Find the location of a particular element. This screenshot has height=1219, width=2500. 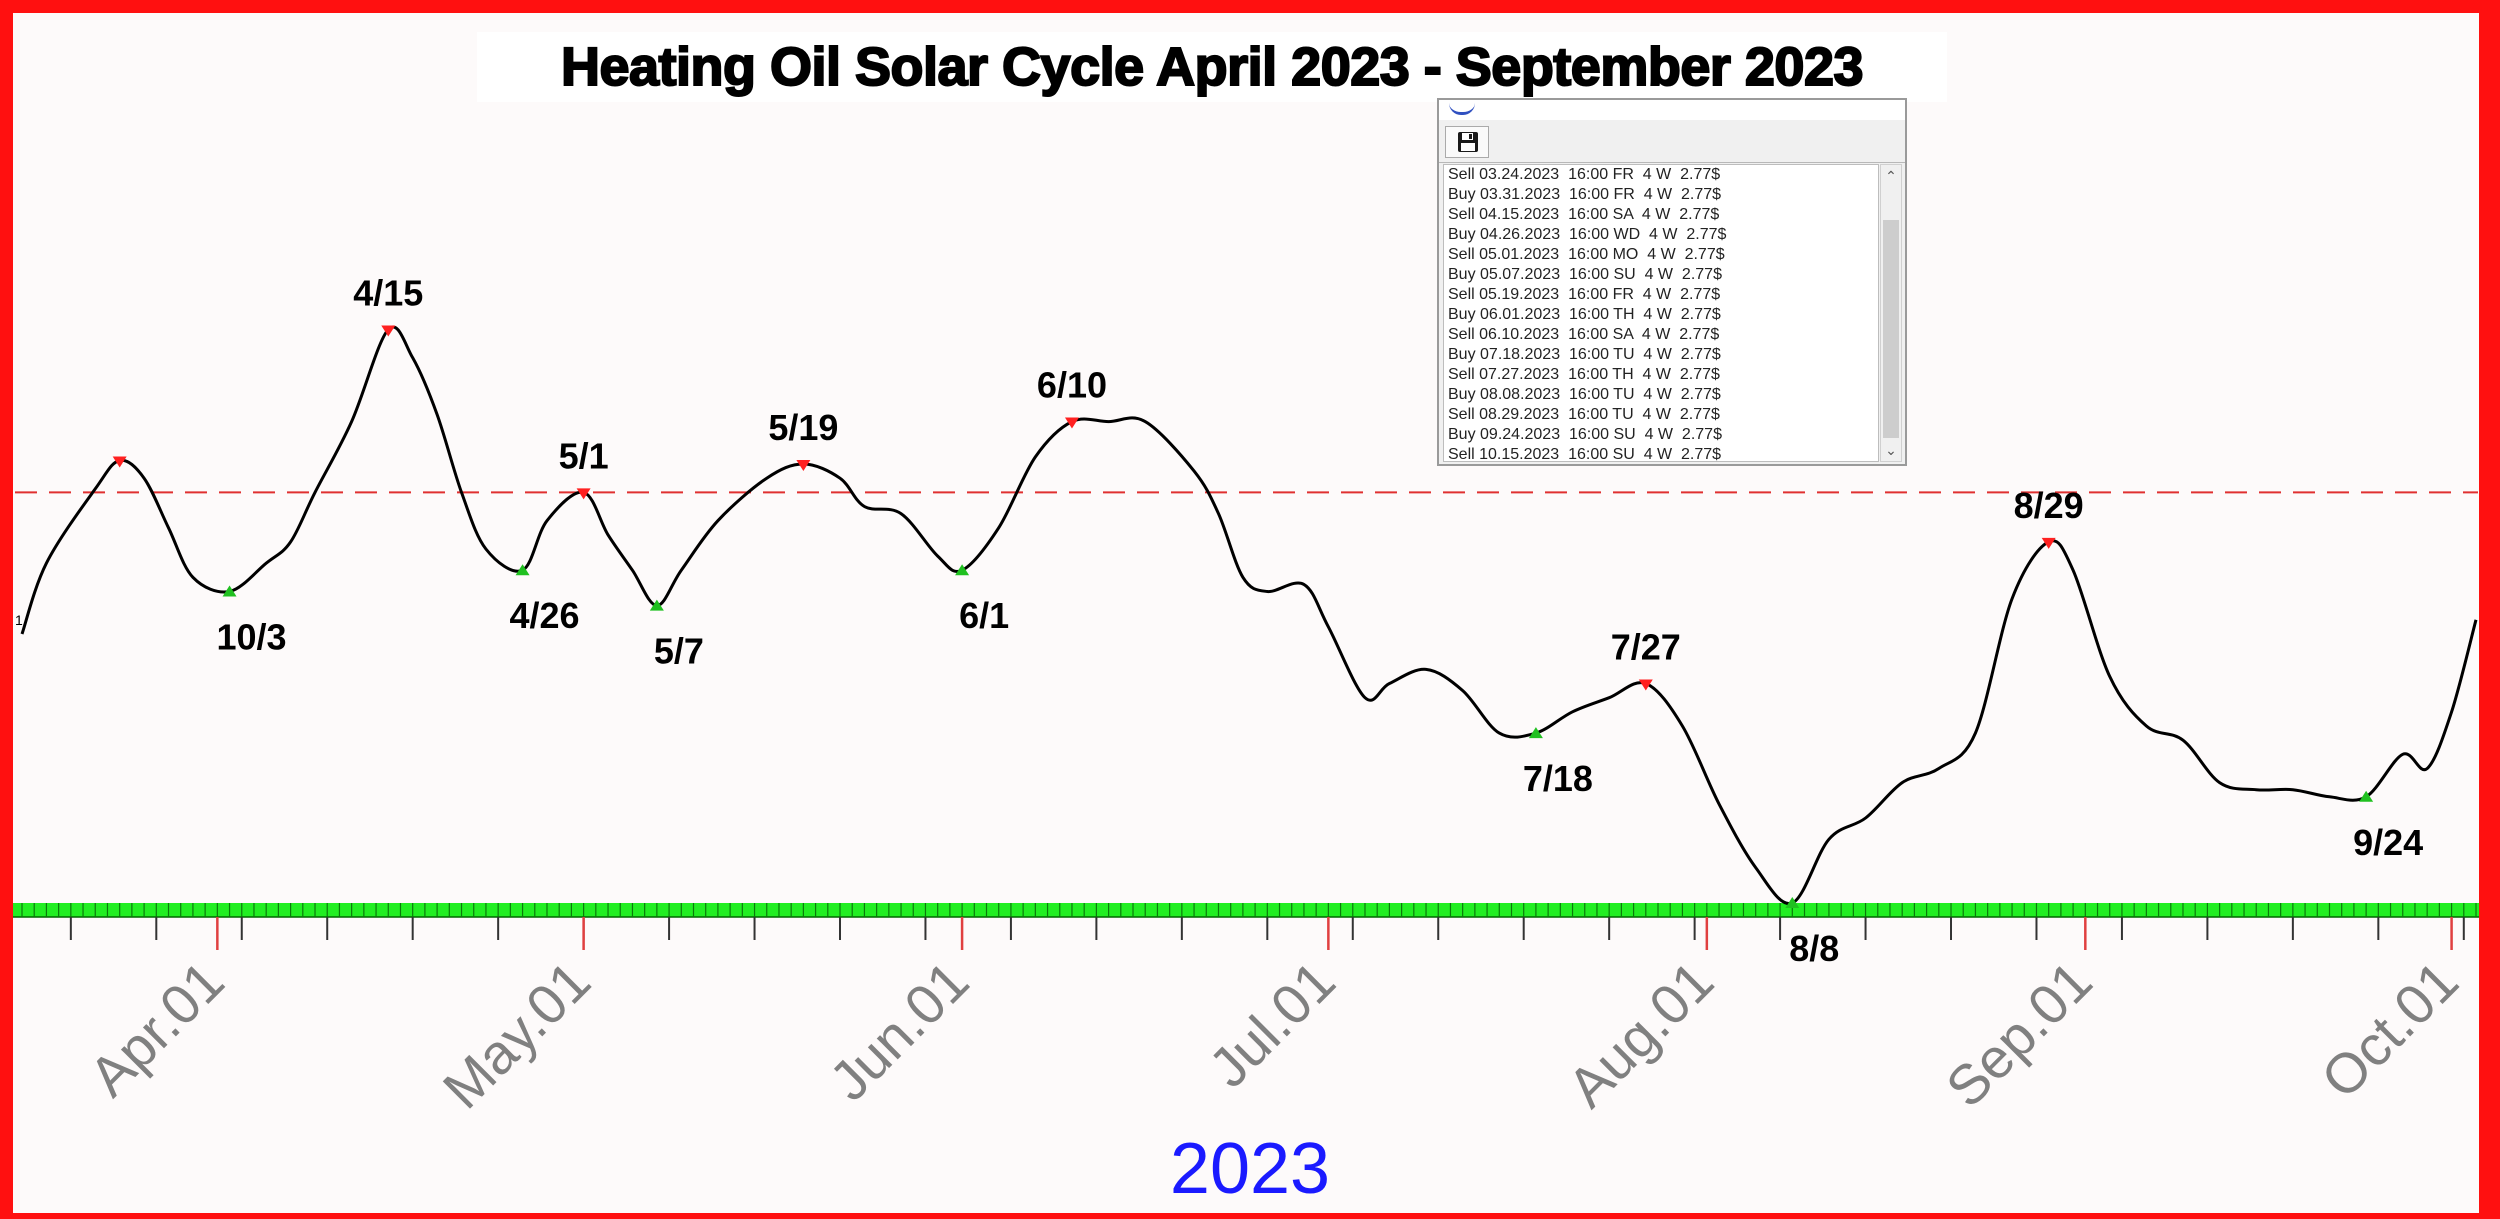

signal-row: Buy 06.01.2023 16:00 TH 4 W 2.77$ is located at coordinates (1584, 314).